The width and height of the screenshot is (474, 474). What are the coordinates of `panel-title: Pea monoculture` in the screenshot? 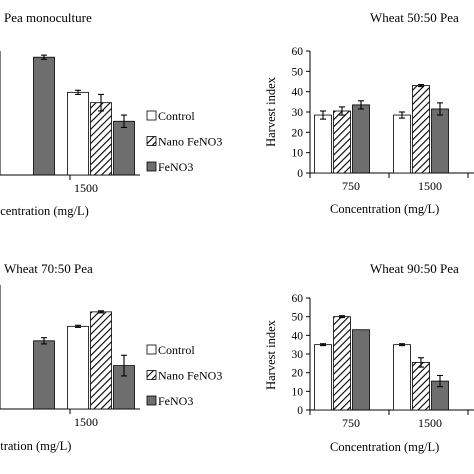 It's located at (48, 17).